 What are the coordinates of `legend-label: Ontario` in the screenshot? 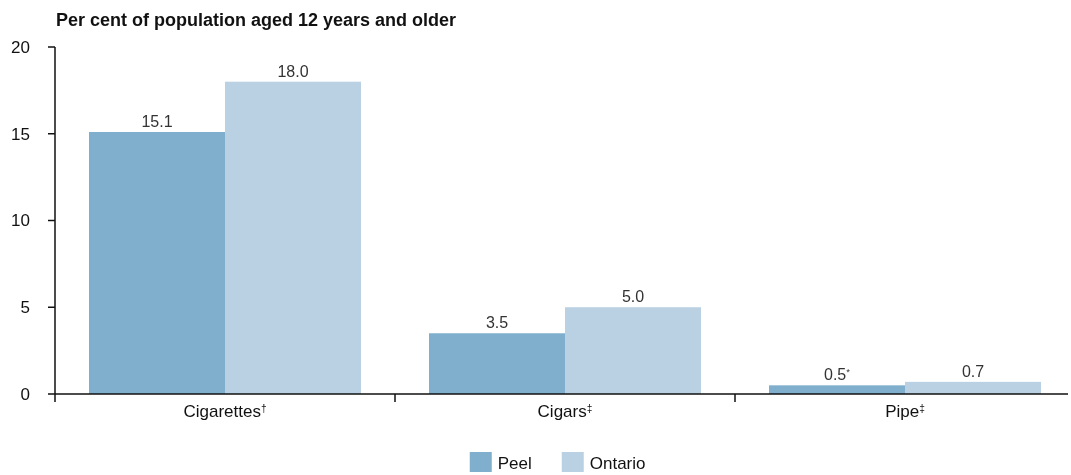 It's located at (617, 463).